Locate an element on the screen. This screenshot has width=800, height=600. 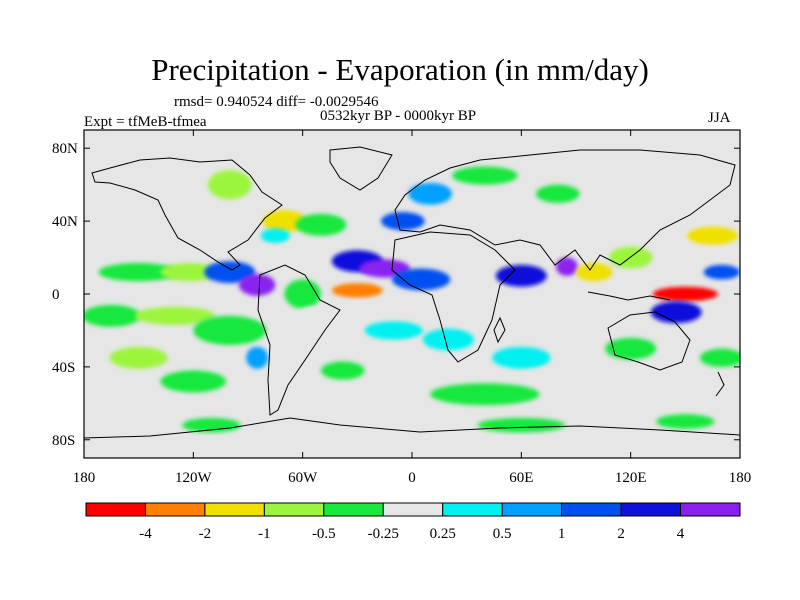
colorbar-label: -4 is located at coordinates (145, 534).